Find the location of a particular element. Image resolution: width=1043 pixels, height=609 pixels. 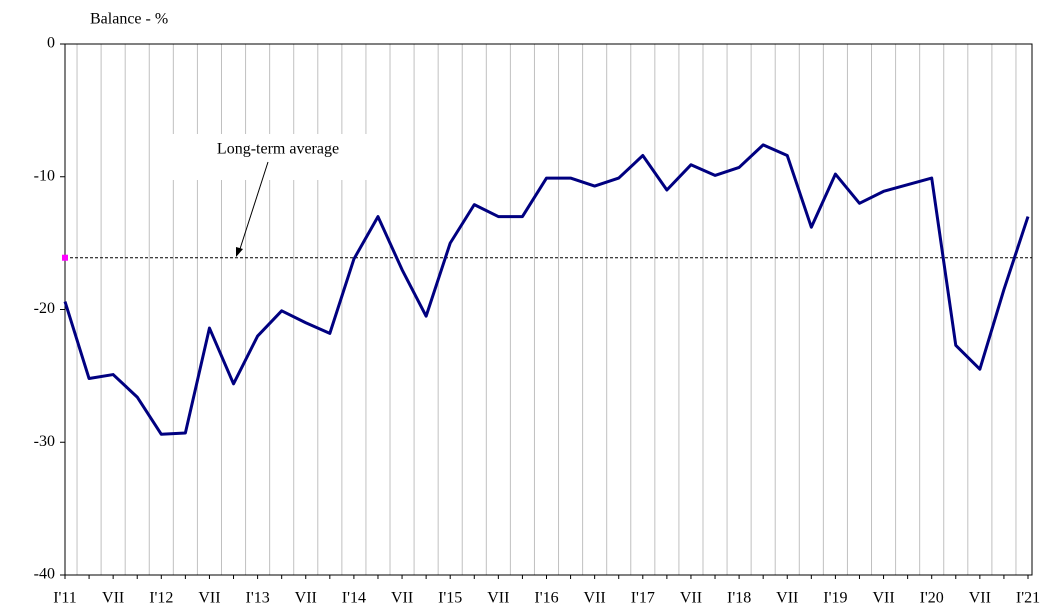

annotation-box is located at coordinates (278, 157).